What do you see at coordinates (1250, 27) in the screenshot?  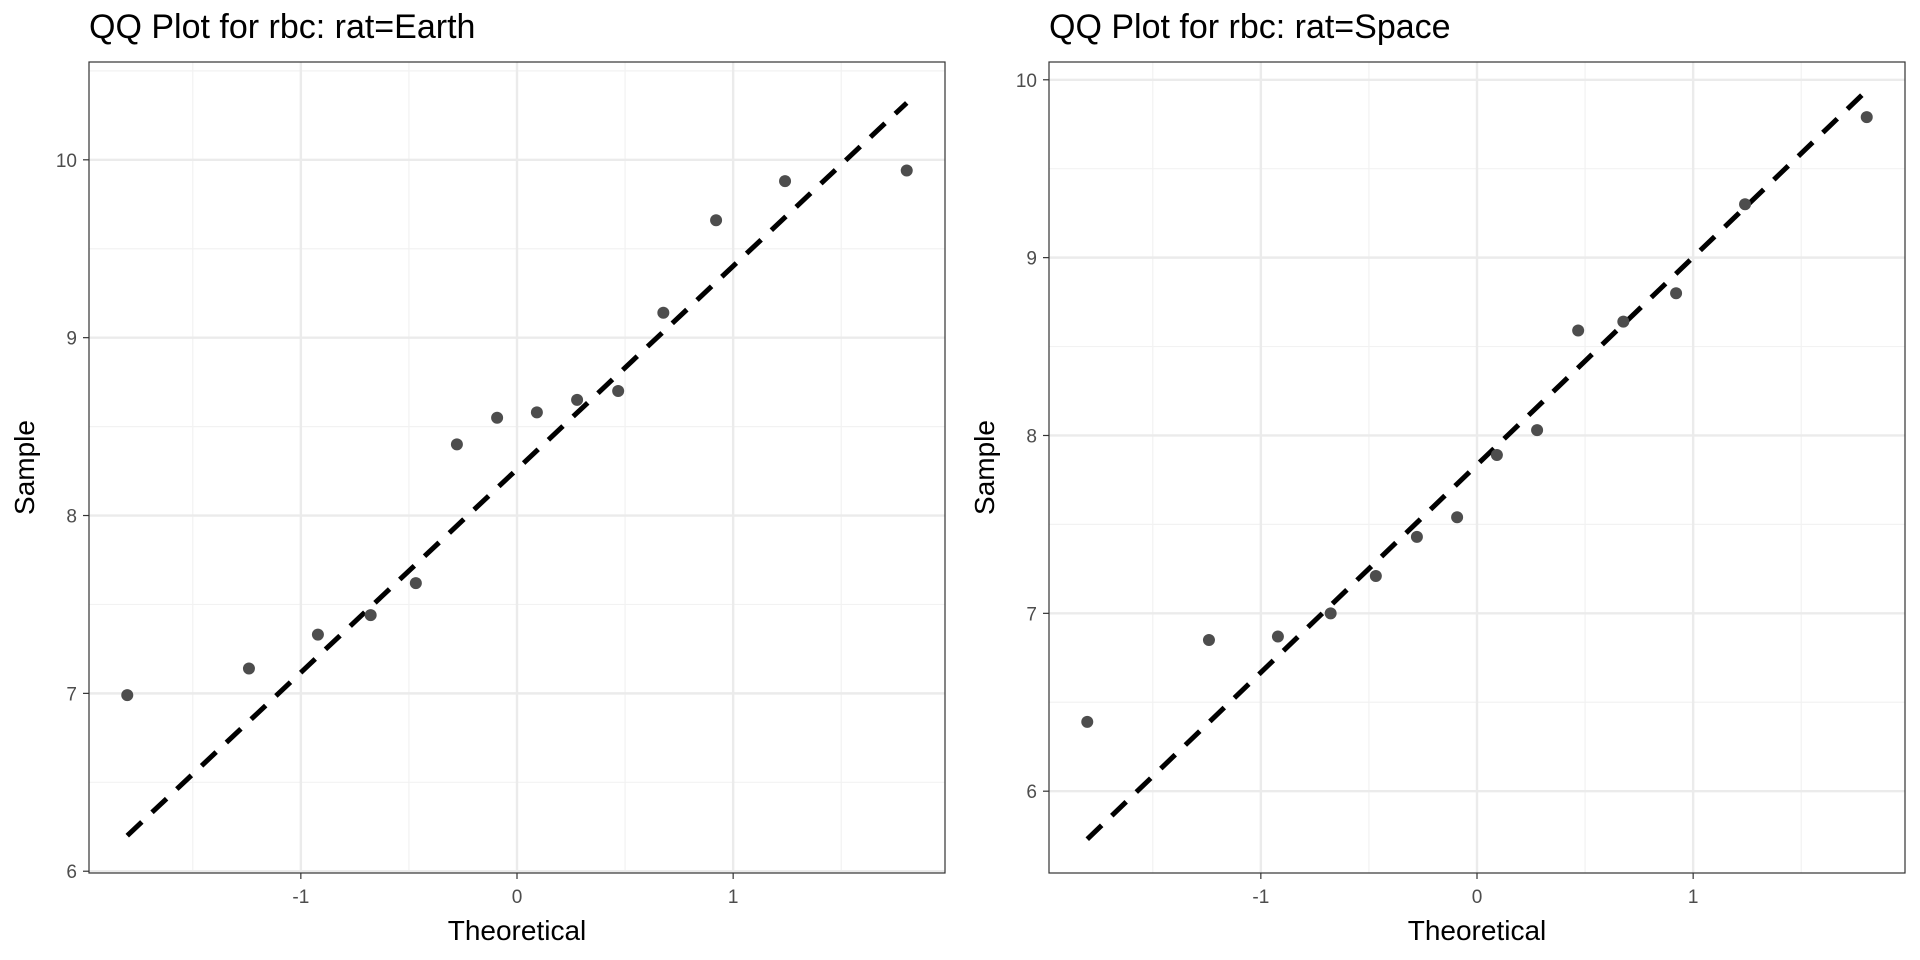 I see `chart-title: QQ Plot for rbc: rat=Space` at bounding box center [1250, 27].